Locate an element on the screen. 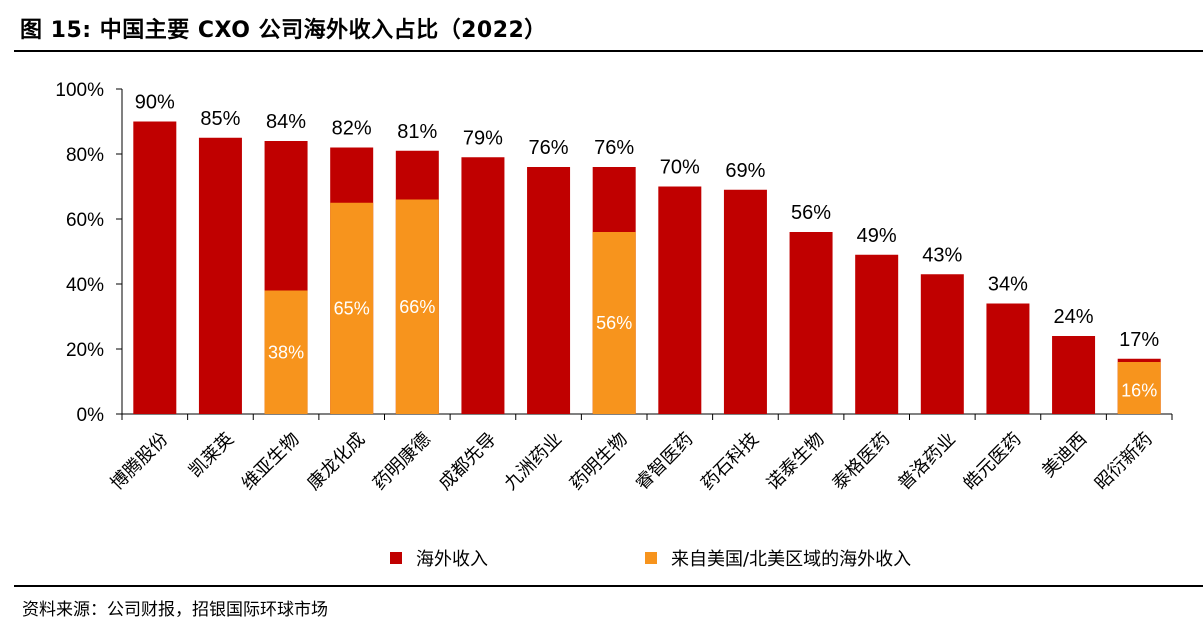  category-label: 昭衍新药 is located at coordinates (1123, 461).